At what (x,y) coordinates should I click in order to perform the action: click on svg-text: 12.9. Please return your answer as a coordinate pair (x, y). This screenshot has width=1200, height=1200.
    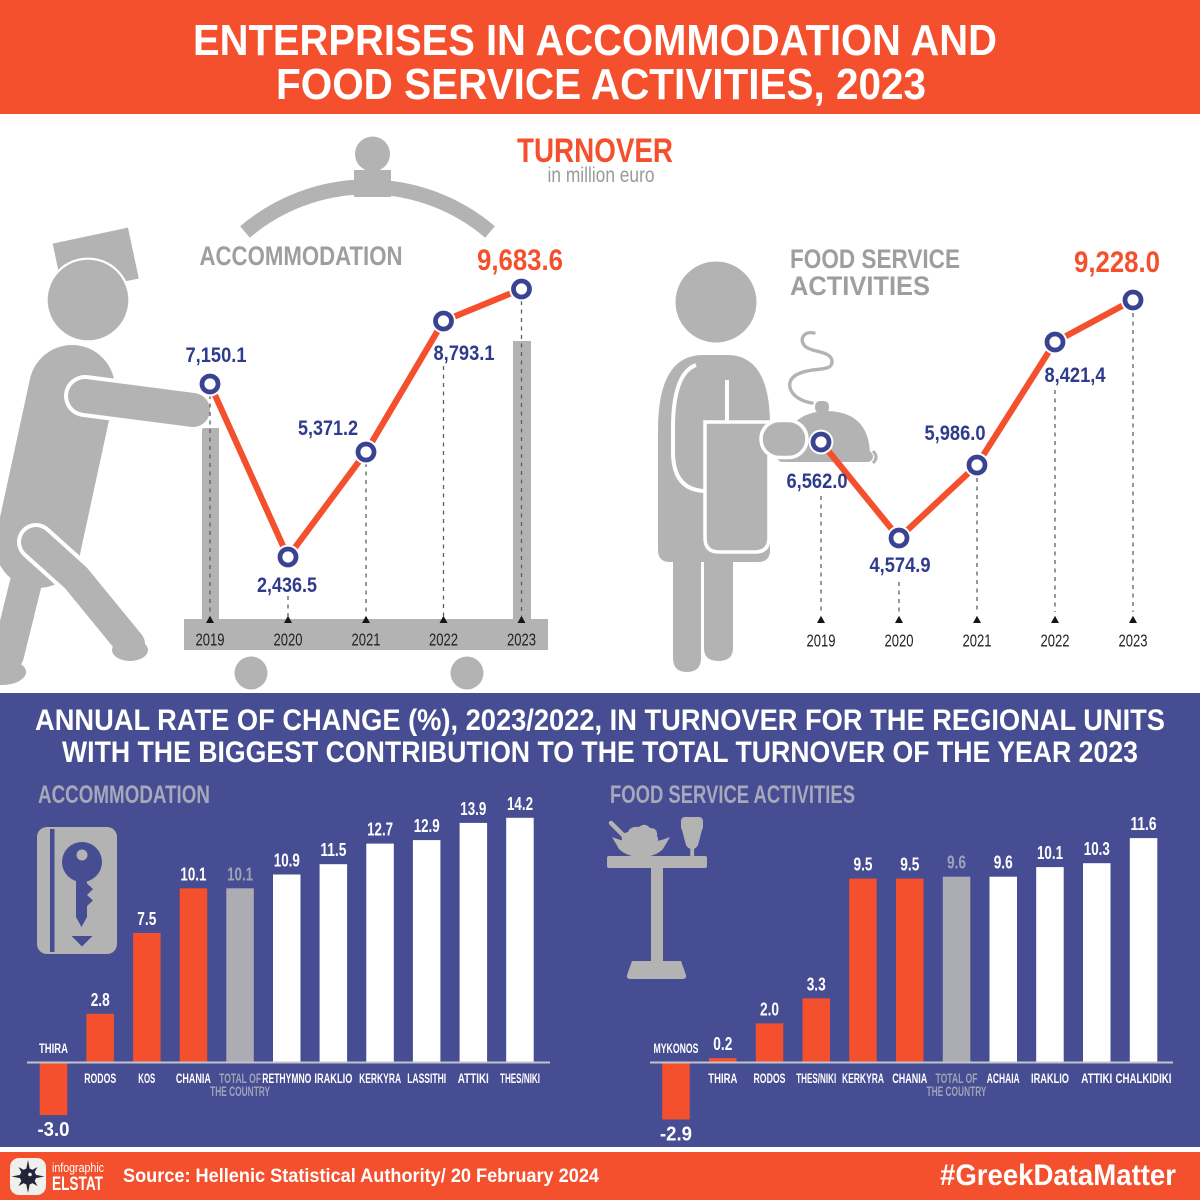
    Looking at the image, I should click on (427, 826).